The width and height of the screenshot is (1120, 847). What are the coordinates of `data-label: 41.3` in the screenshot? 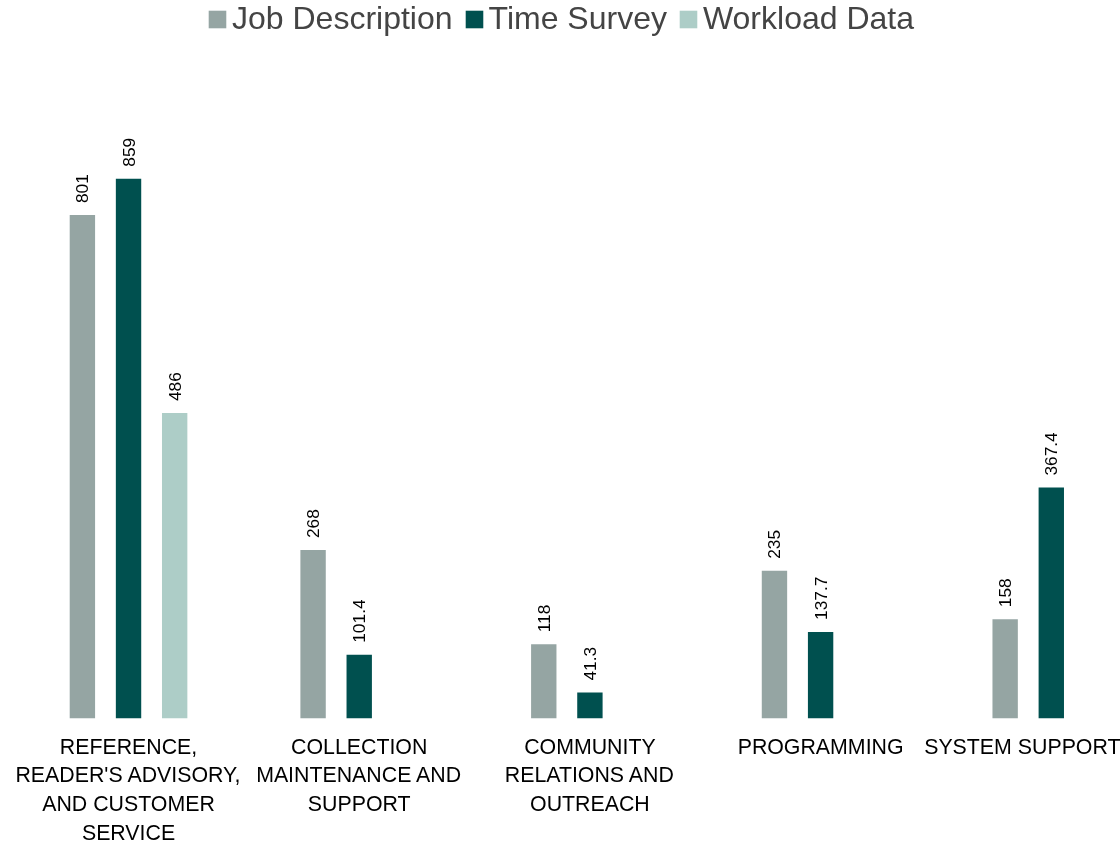 It's located at (589, 663).